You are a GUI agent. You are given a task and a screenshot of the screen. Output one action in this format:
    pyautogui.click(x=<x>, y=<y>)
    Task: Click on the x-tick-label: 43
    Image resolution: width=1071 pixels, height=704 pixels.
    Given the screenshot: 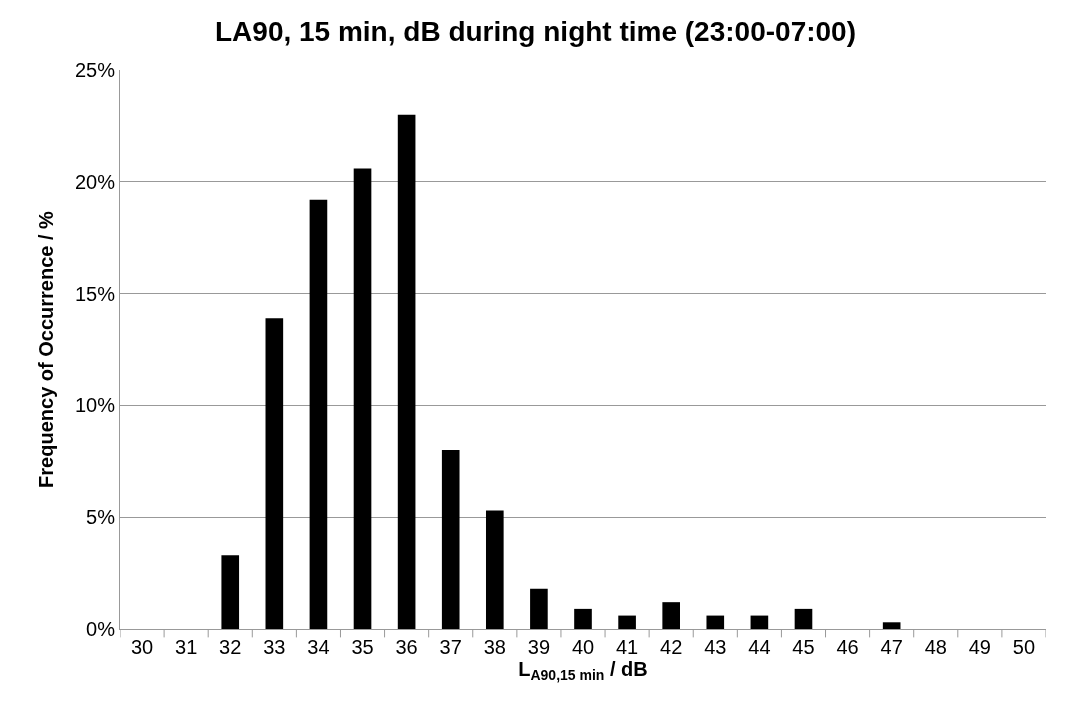 What is the action you would take?
    pyautogui.click(x=715, y=647)
    